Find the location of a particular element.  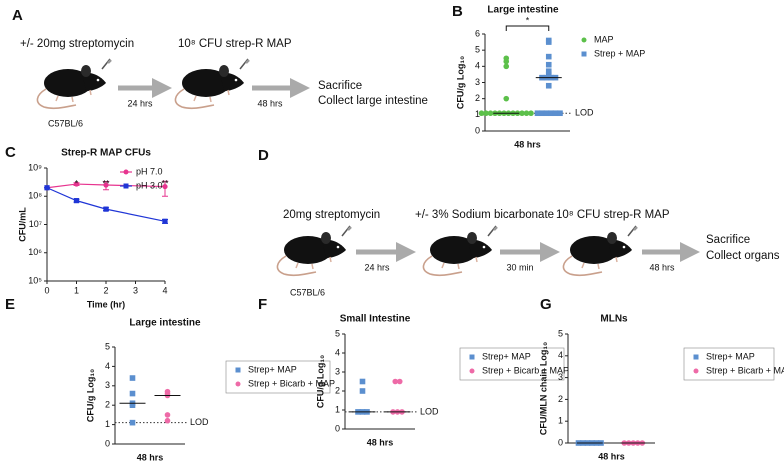

panel-label: C is located at coordinates (10, 152).